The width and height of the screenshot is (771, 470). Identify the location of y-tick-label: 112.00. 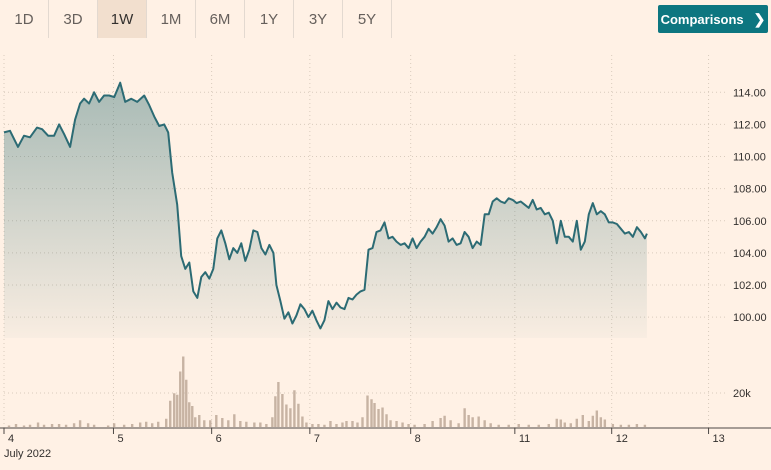
(749, 125).